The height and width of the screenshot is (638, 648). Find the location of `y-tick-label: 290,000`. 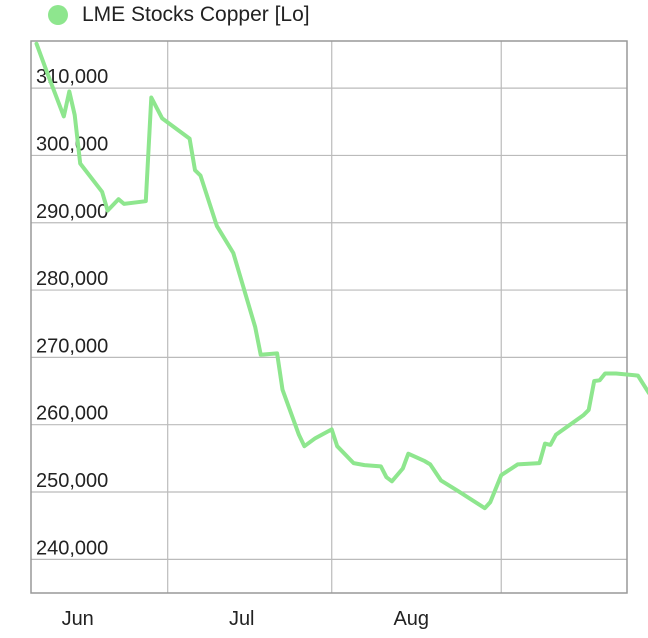

y-tick-label: 290,000 is located at coordinates (72, 212).